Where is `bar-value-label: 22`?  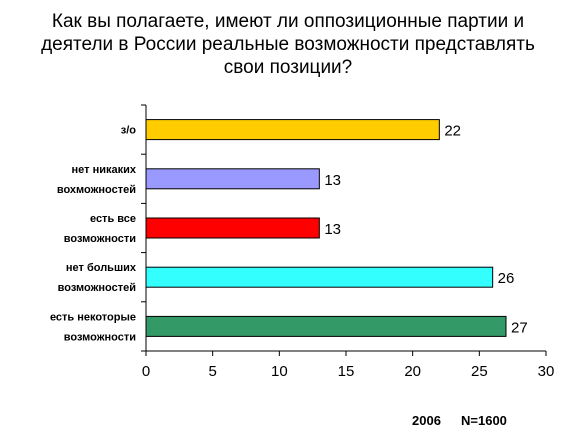
bar-value-label: 22 is located at coordinates (452, 131).